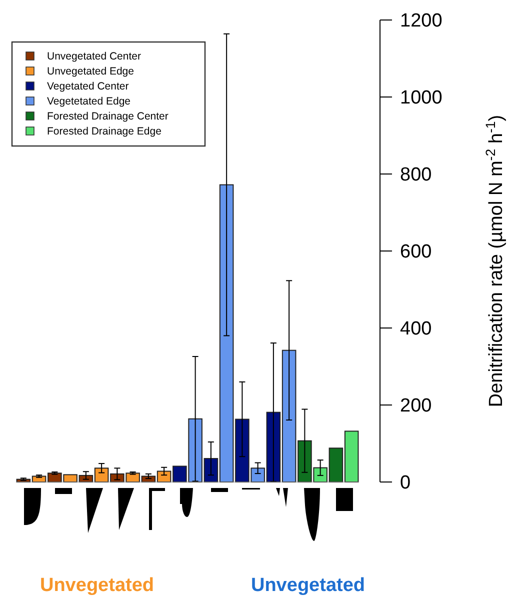  Describe the element at coordinates (108, 116) in the screenshot. I see `legend-label: Forested Drainage Center` at that location.